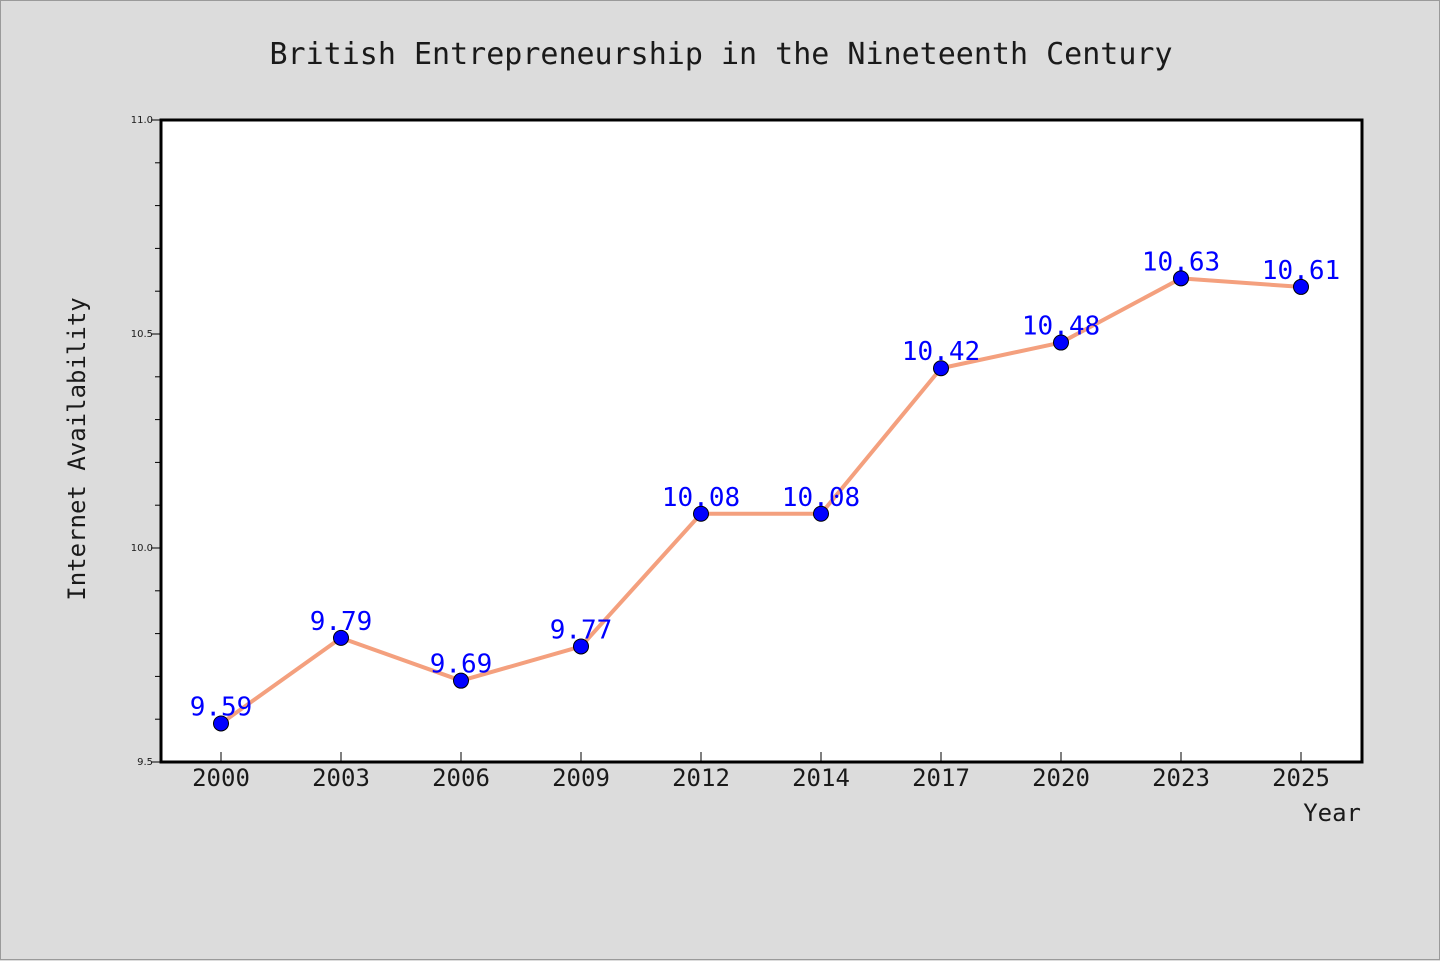 The width and height of the screenshot is (1440, 961). Describe the element at coordinates (1181, 262) in the screenshot. I see `data-label: 10.63` at that location.